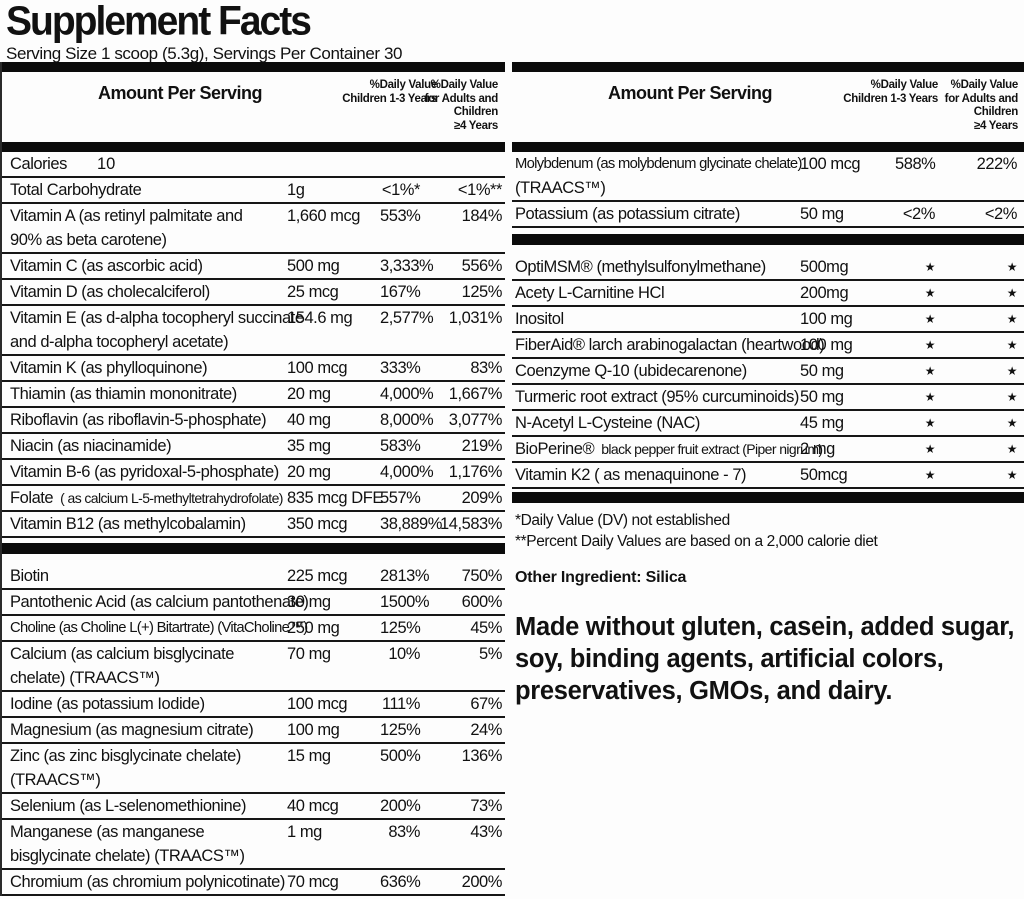 Image resolution: width=1024 pixels, height=899 pixels. Describe the element at coordinates (107, 832) in the screenshot. I see `nutrient-name: Manganese (as manganese` at that location.